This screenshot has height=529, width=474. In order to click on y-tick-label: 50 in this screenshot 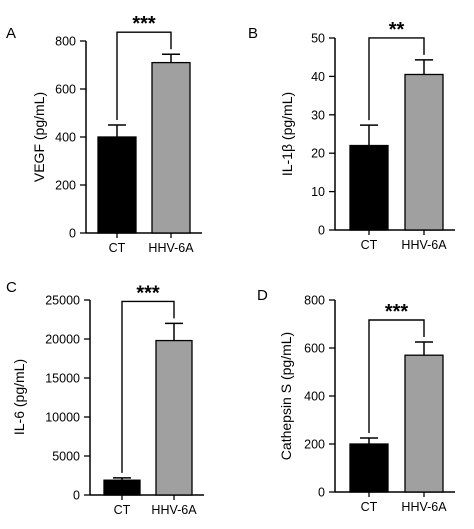, I will do `click(318, 39)`.